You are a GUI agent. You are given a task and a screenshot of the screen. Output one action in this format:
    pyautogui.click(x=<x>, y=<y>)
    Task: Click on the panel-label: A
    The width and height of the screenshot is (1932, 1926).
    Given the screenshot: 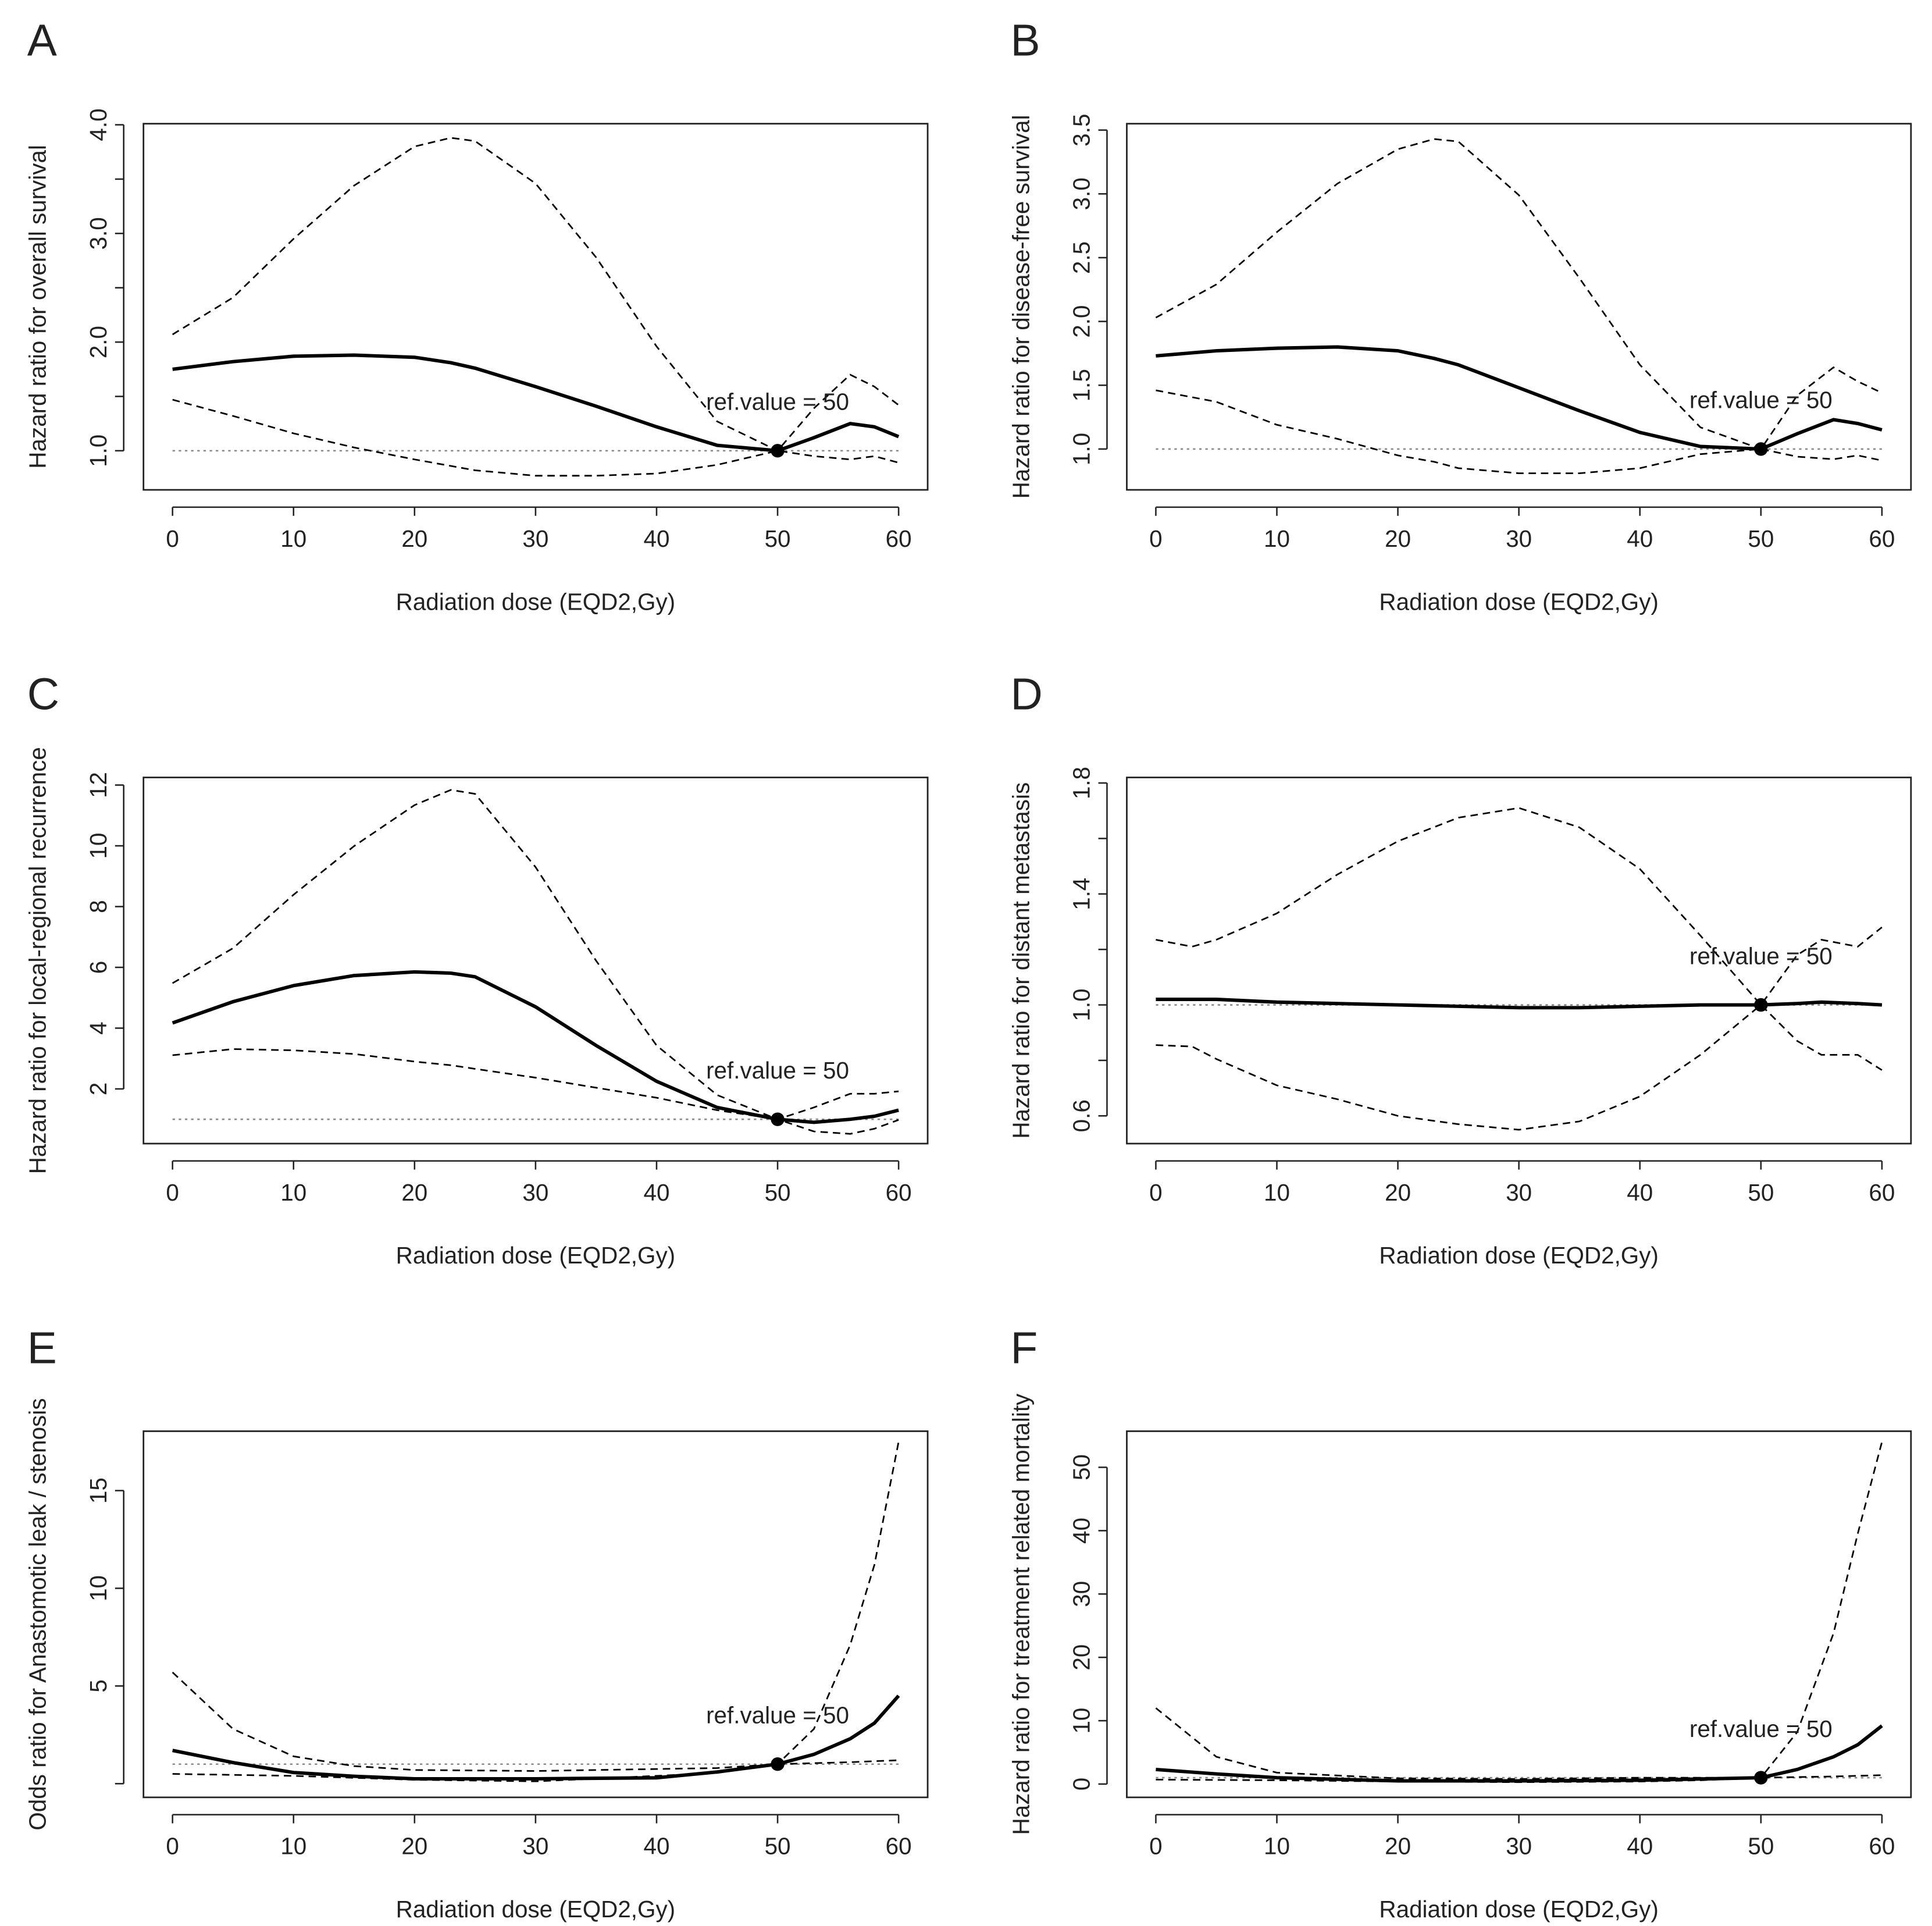 What is the action you would take?
    pyautogui.click(x=42, y=41)
    